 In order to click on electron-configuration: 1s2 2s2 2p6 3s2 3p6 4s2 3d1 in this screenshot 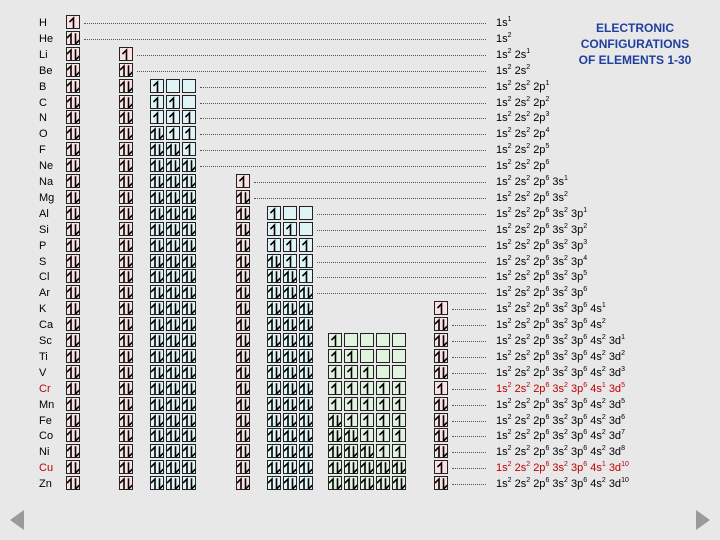, I will do `click(560, 341)`.